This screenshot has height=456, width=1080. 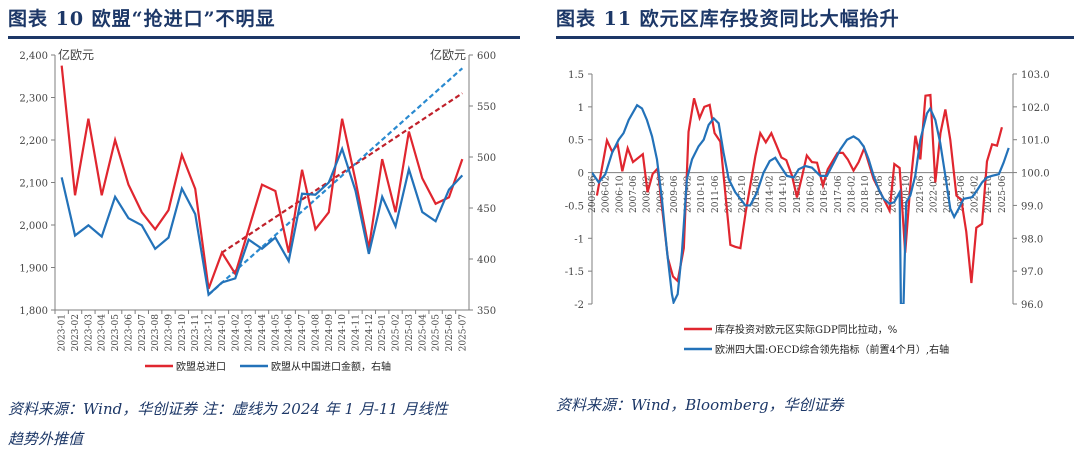 What do you see at coordinates (743, 194) in the screenshot?
I see `x-tick-label: 2012-10` at bounding box center [743, 194].